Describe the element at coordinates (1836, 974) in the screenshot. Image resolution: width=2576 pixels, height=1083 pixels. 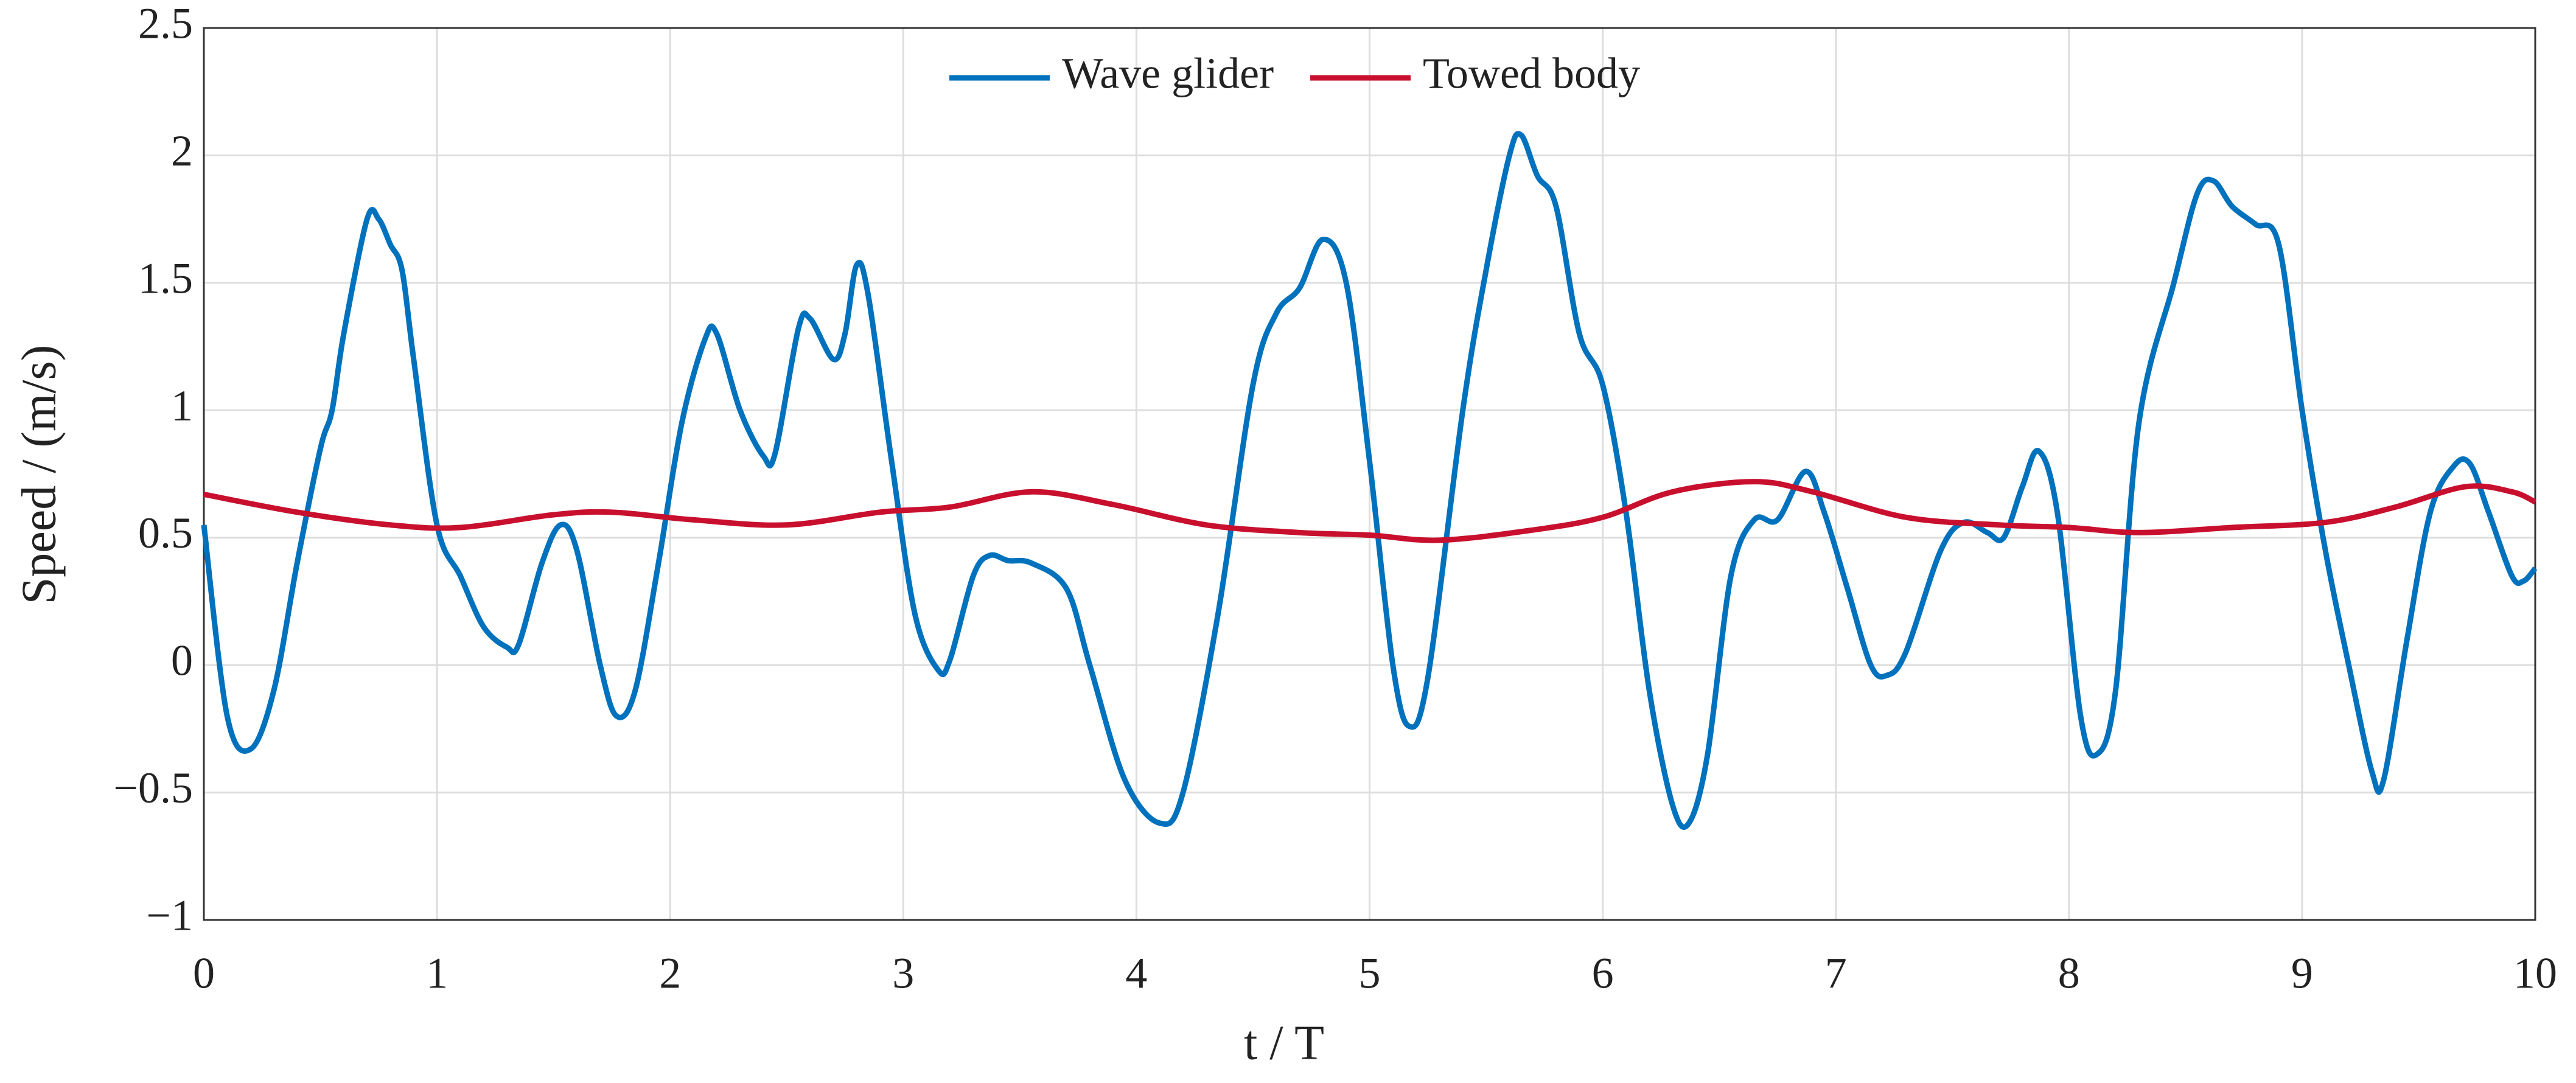
I see `x-tick-label: 7` at that location.